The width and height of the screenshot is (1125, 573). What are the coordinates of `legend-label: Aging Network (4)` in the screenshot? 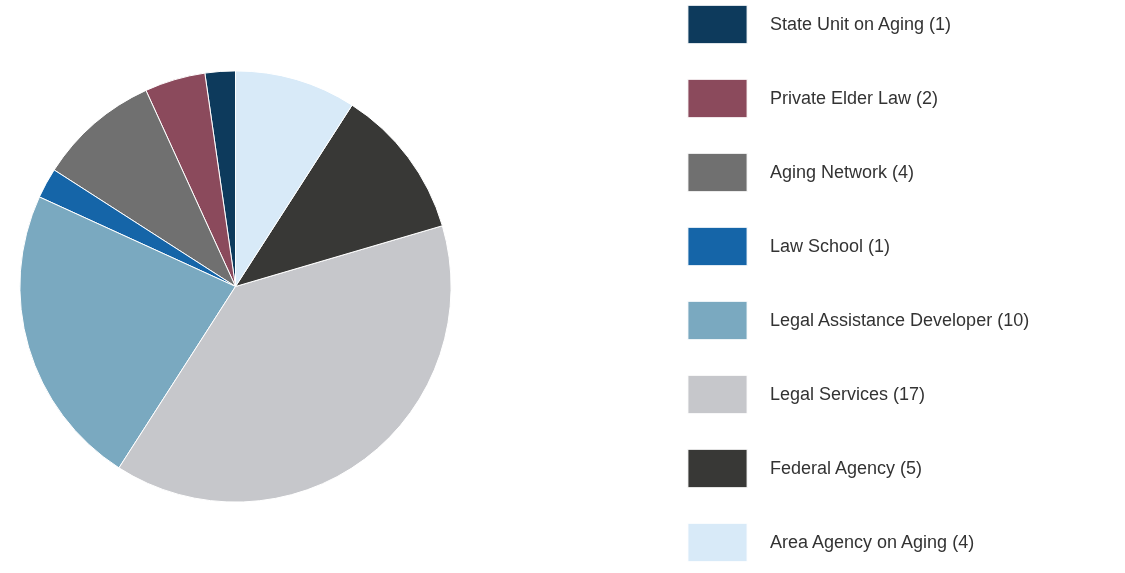 It's located at (842, 172).